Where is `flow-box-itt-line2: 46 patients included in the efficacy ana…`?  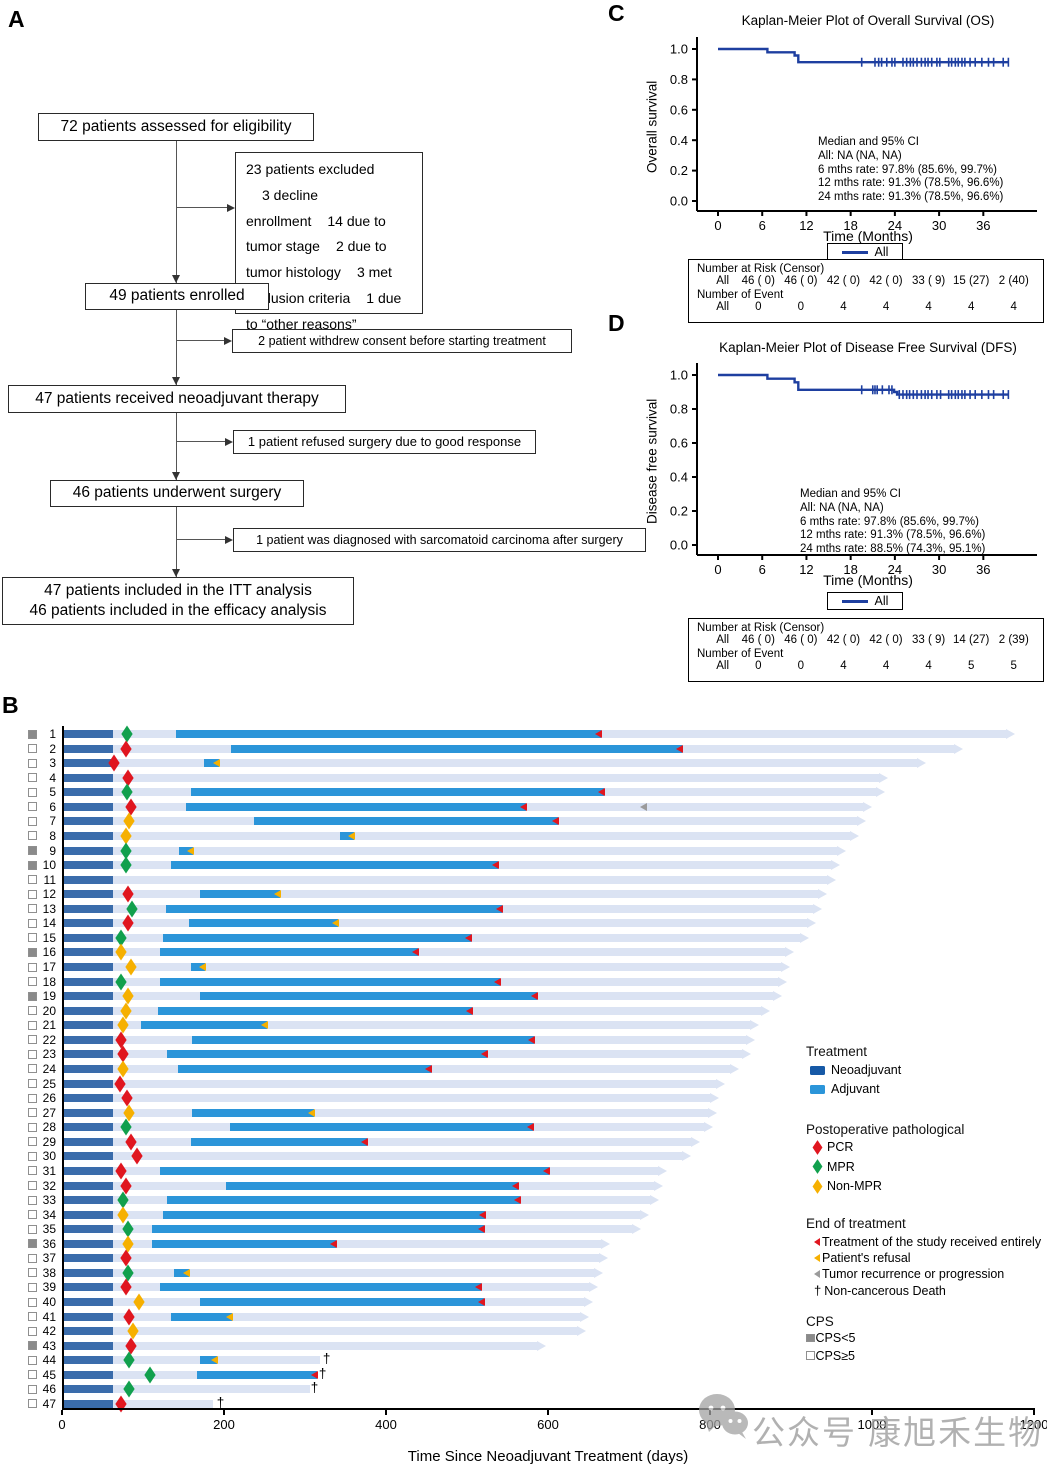
flow-box-itt-line2: 46 patients included in the efficacy ana… is located at coordinates (178, 610).